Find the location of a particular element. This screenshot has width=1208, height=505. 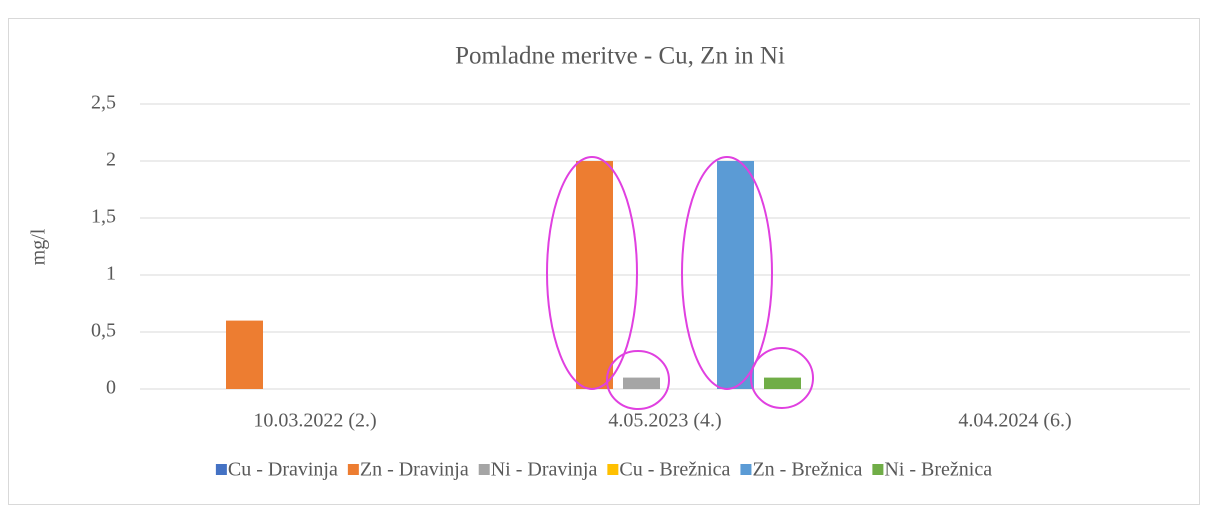

legend-label: Cu - Brežnica is located at coordinates (674, 470).